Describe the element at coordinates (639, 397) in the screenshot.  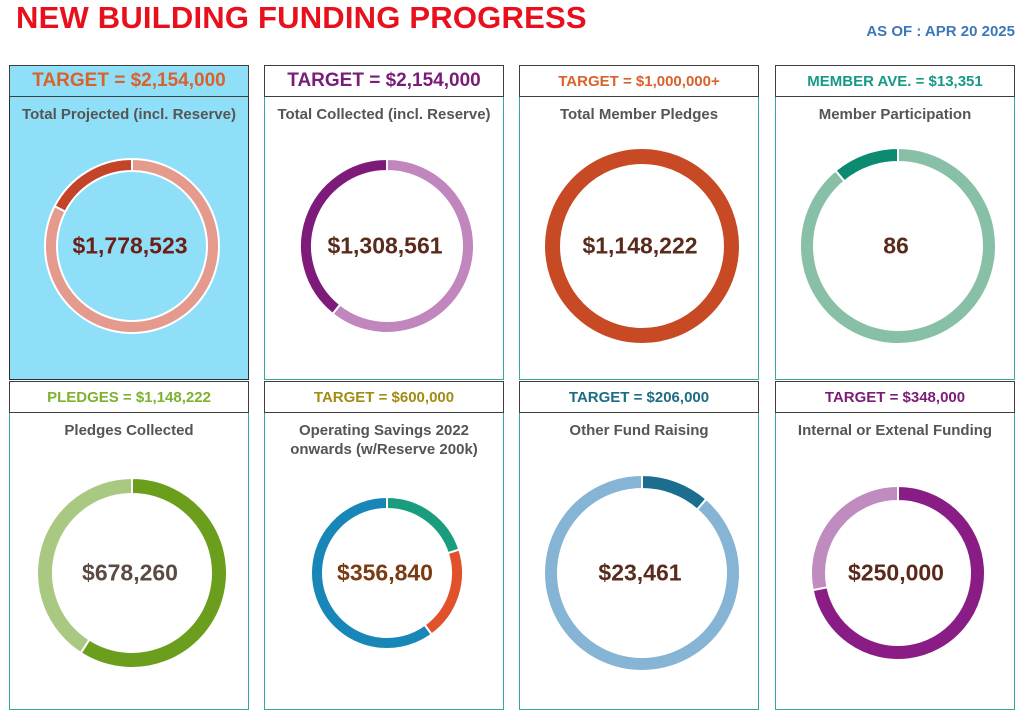
I see `panel-target-label: TARGET = $206,000` at that location.